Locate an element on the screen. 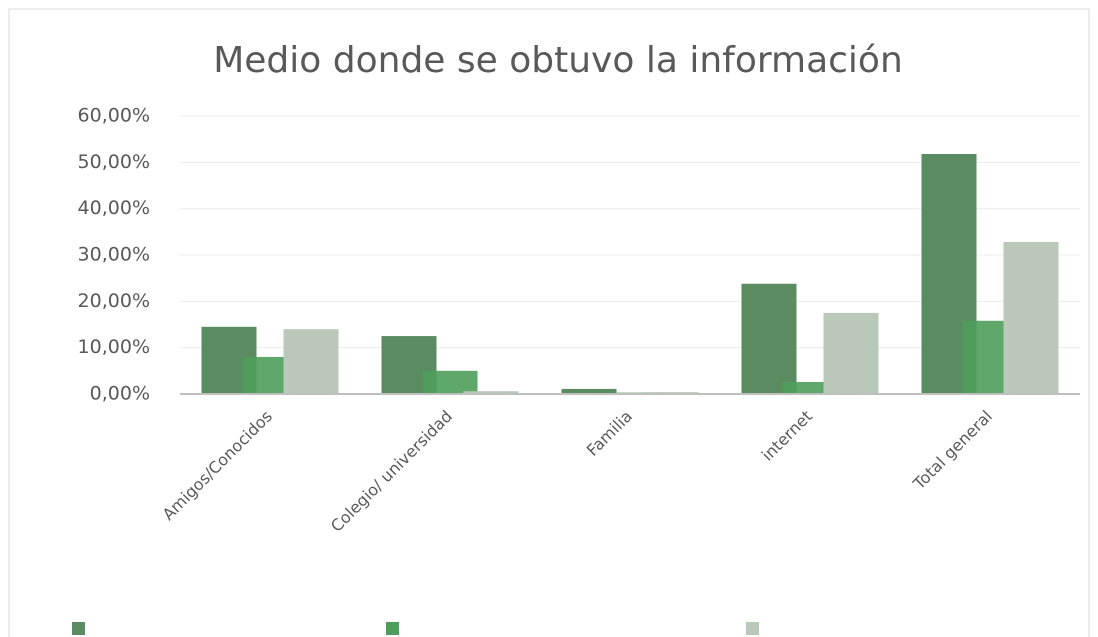  y-tick-label: 10,00% is located at coordinates (114, 347).